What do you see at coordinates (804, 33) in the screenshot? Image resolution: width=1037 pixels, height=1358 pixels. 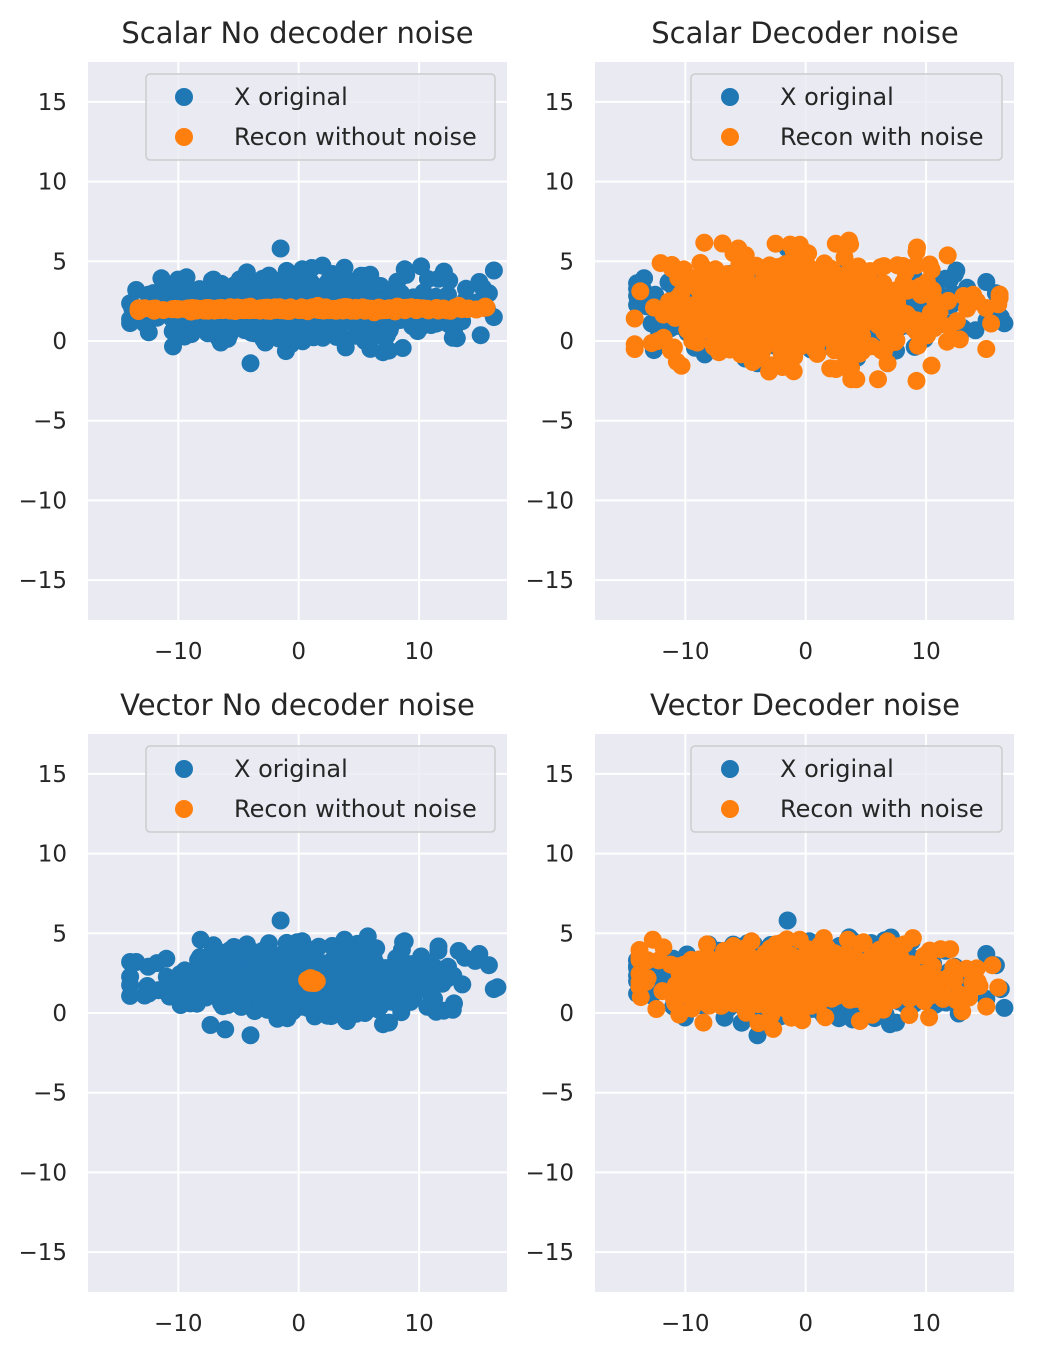 I see `subplot-title: Scalar Decoder noise` at bounding box center [804, 33].